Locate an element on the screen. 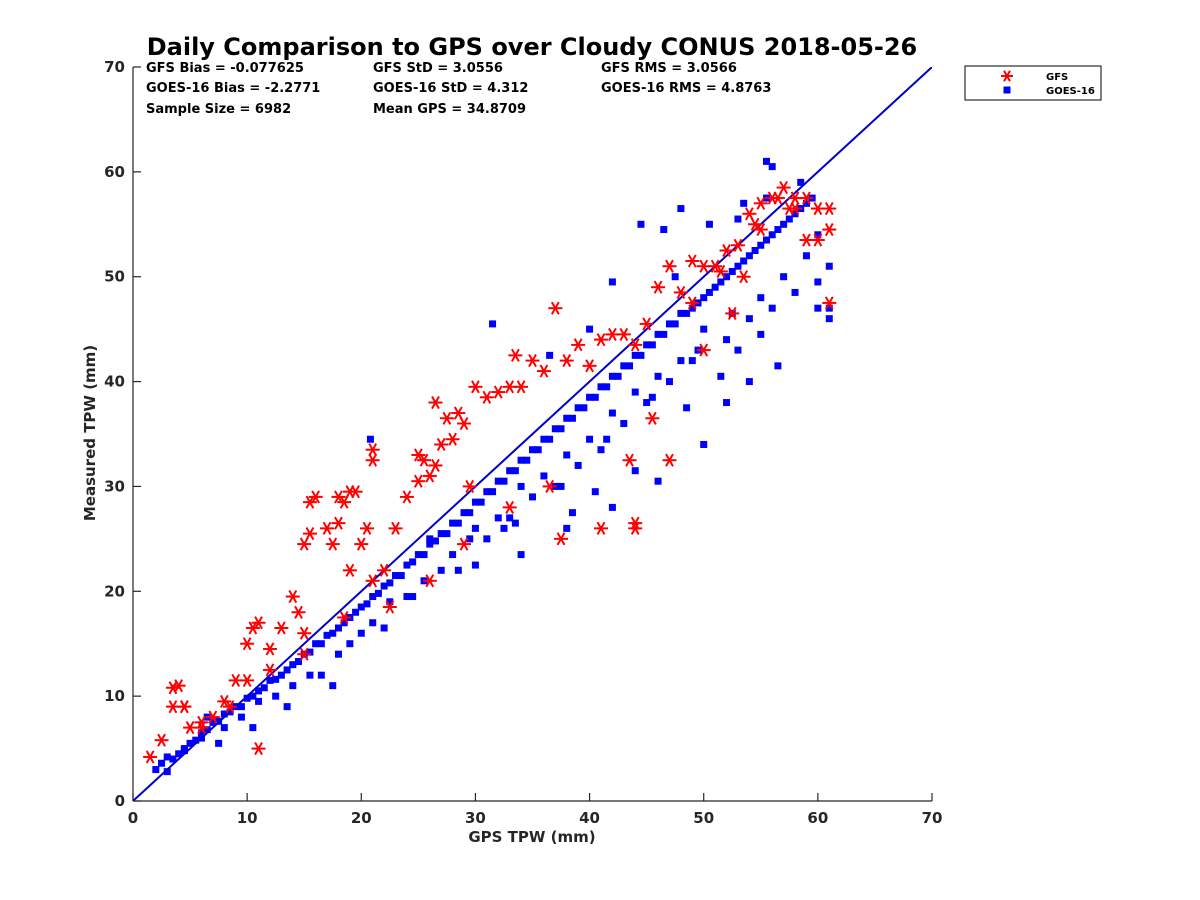 This screenshot has height=900, width=1200. stat-text: GFS RMS = 3.0566 is located at coordinates (669, 68).